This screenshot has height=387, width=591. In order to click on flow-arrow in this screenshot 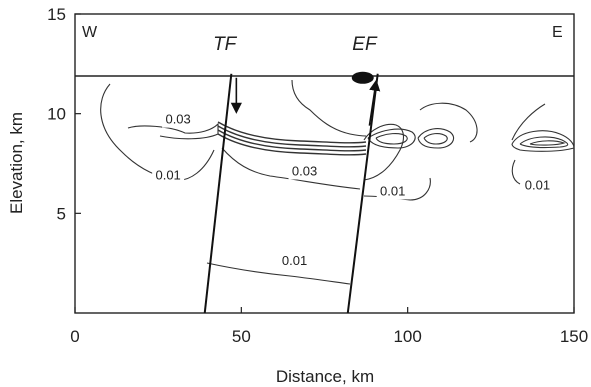, I will do `click(374, 102)`.